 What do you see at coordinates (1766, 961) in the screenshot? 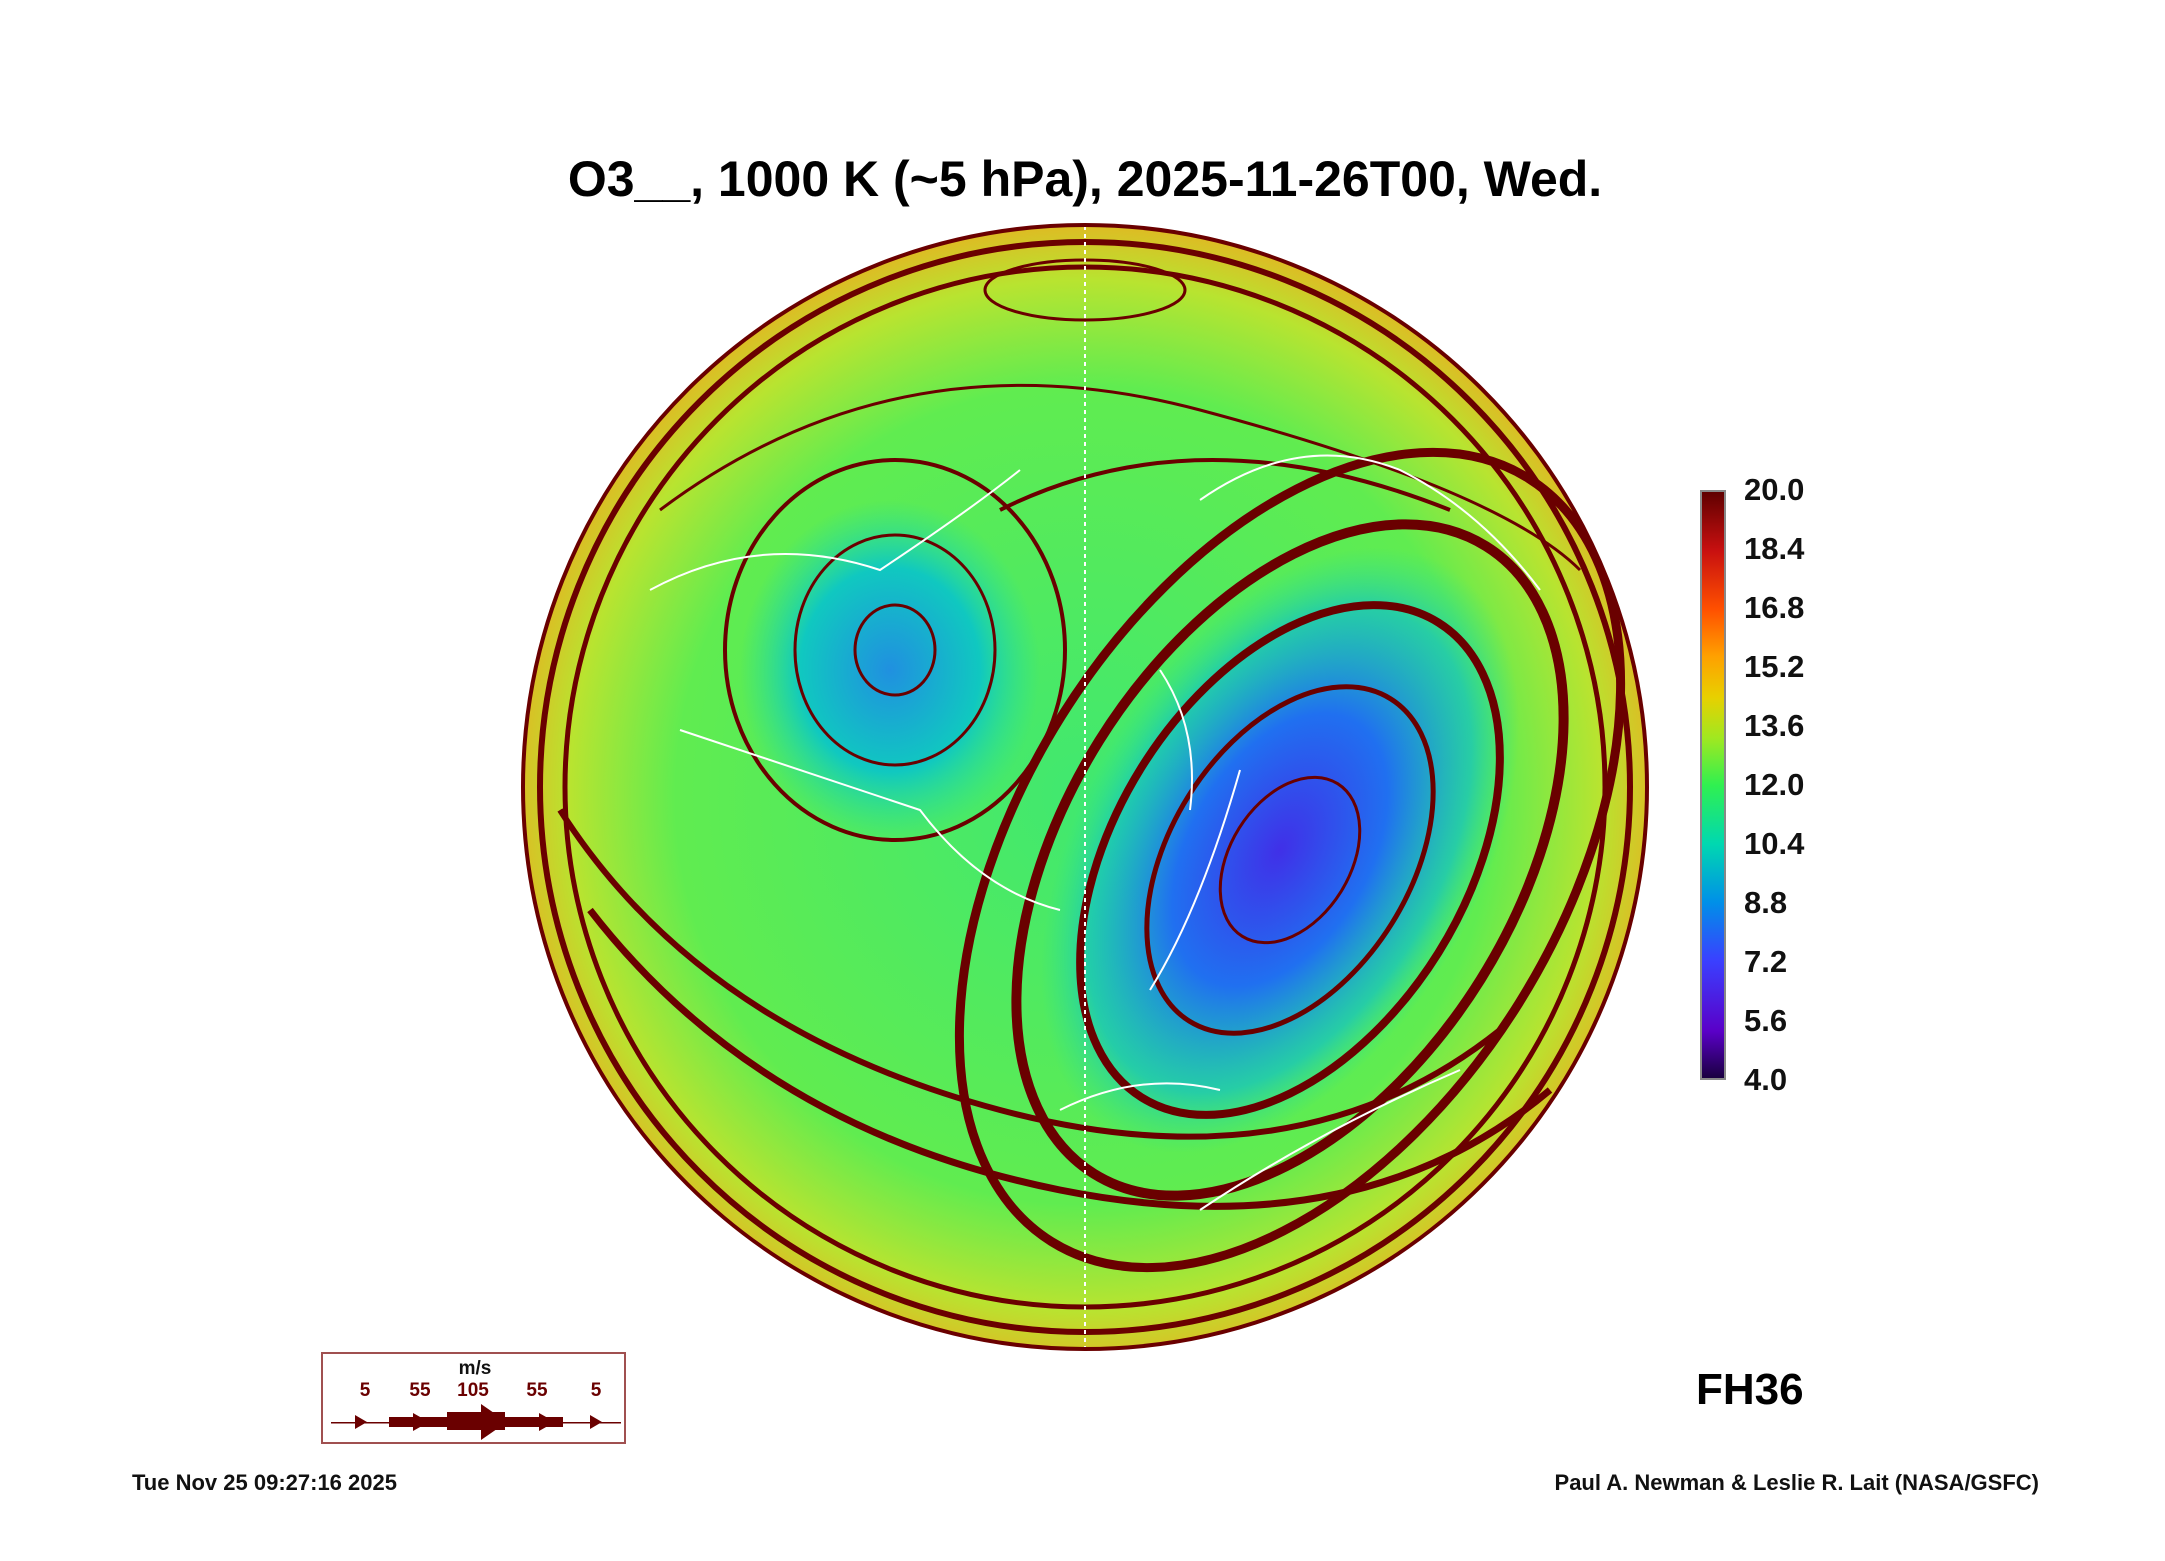
I see `colorbar-tick-label: 7.2` at bounding box center [1766, 961].